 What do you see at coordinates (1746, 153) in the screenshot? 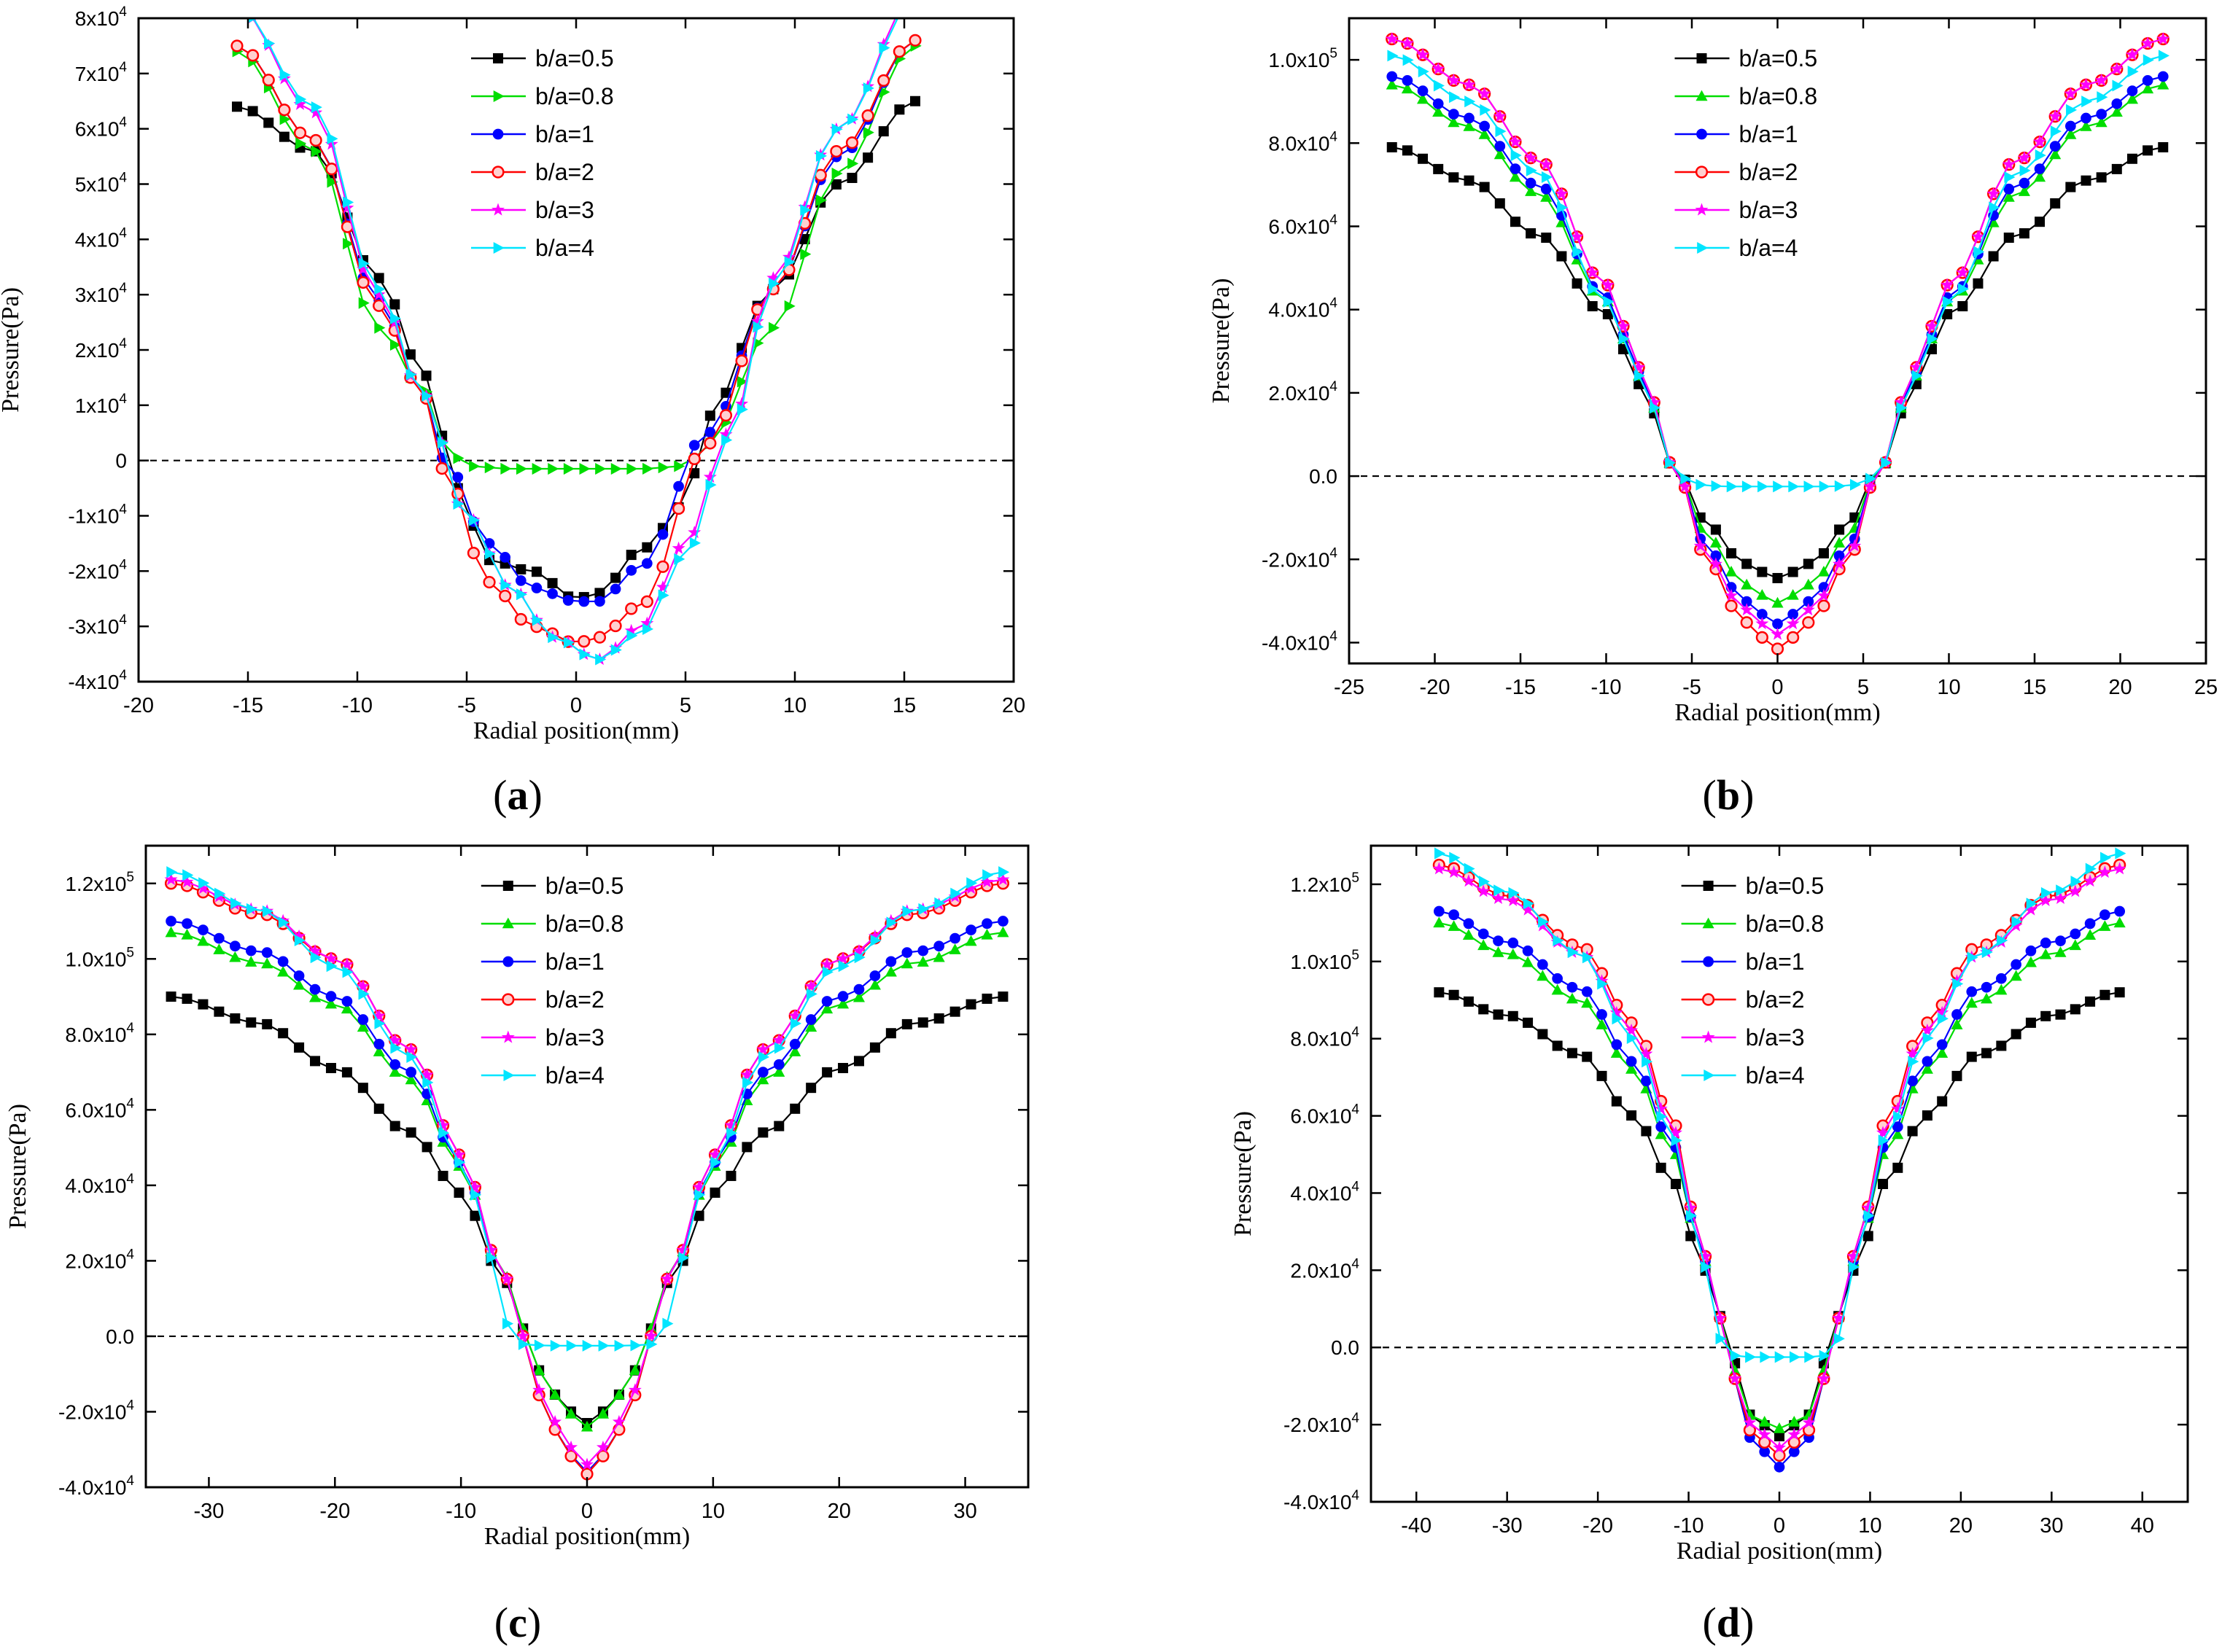
I see `legend: b/a=0.5 b/a=0.8 b/a=1 b/a=2 b/a=3 b/a=4` at bounding box center [1746, 153].